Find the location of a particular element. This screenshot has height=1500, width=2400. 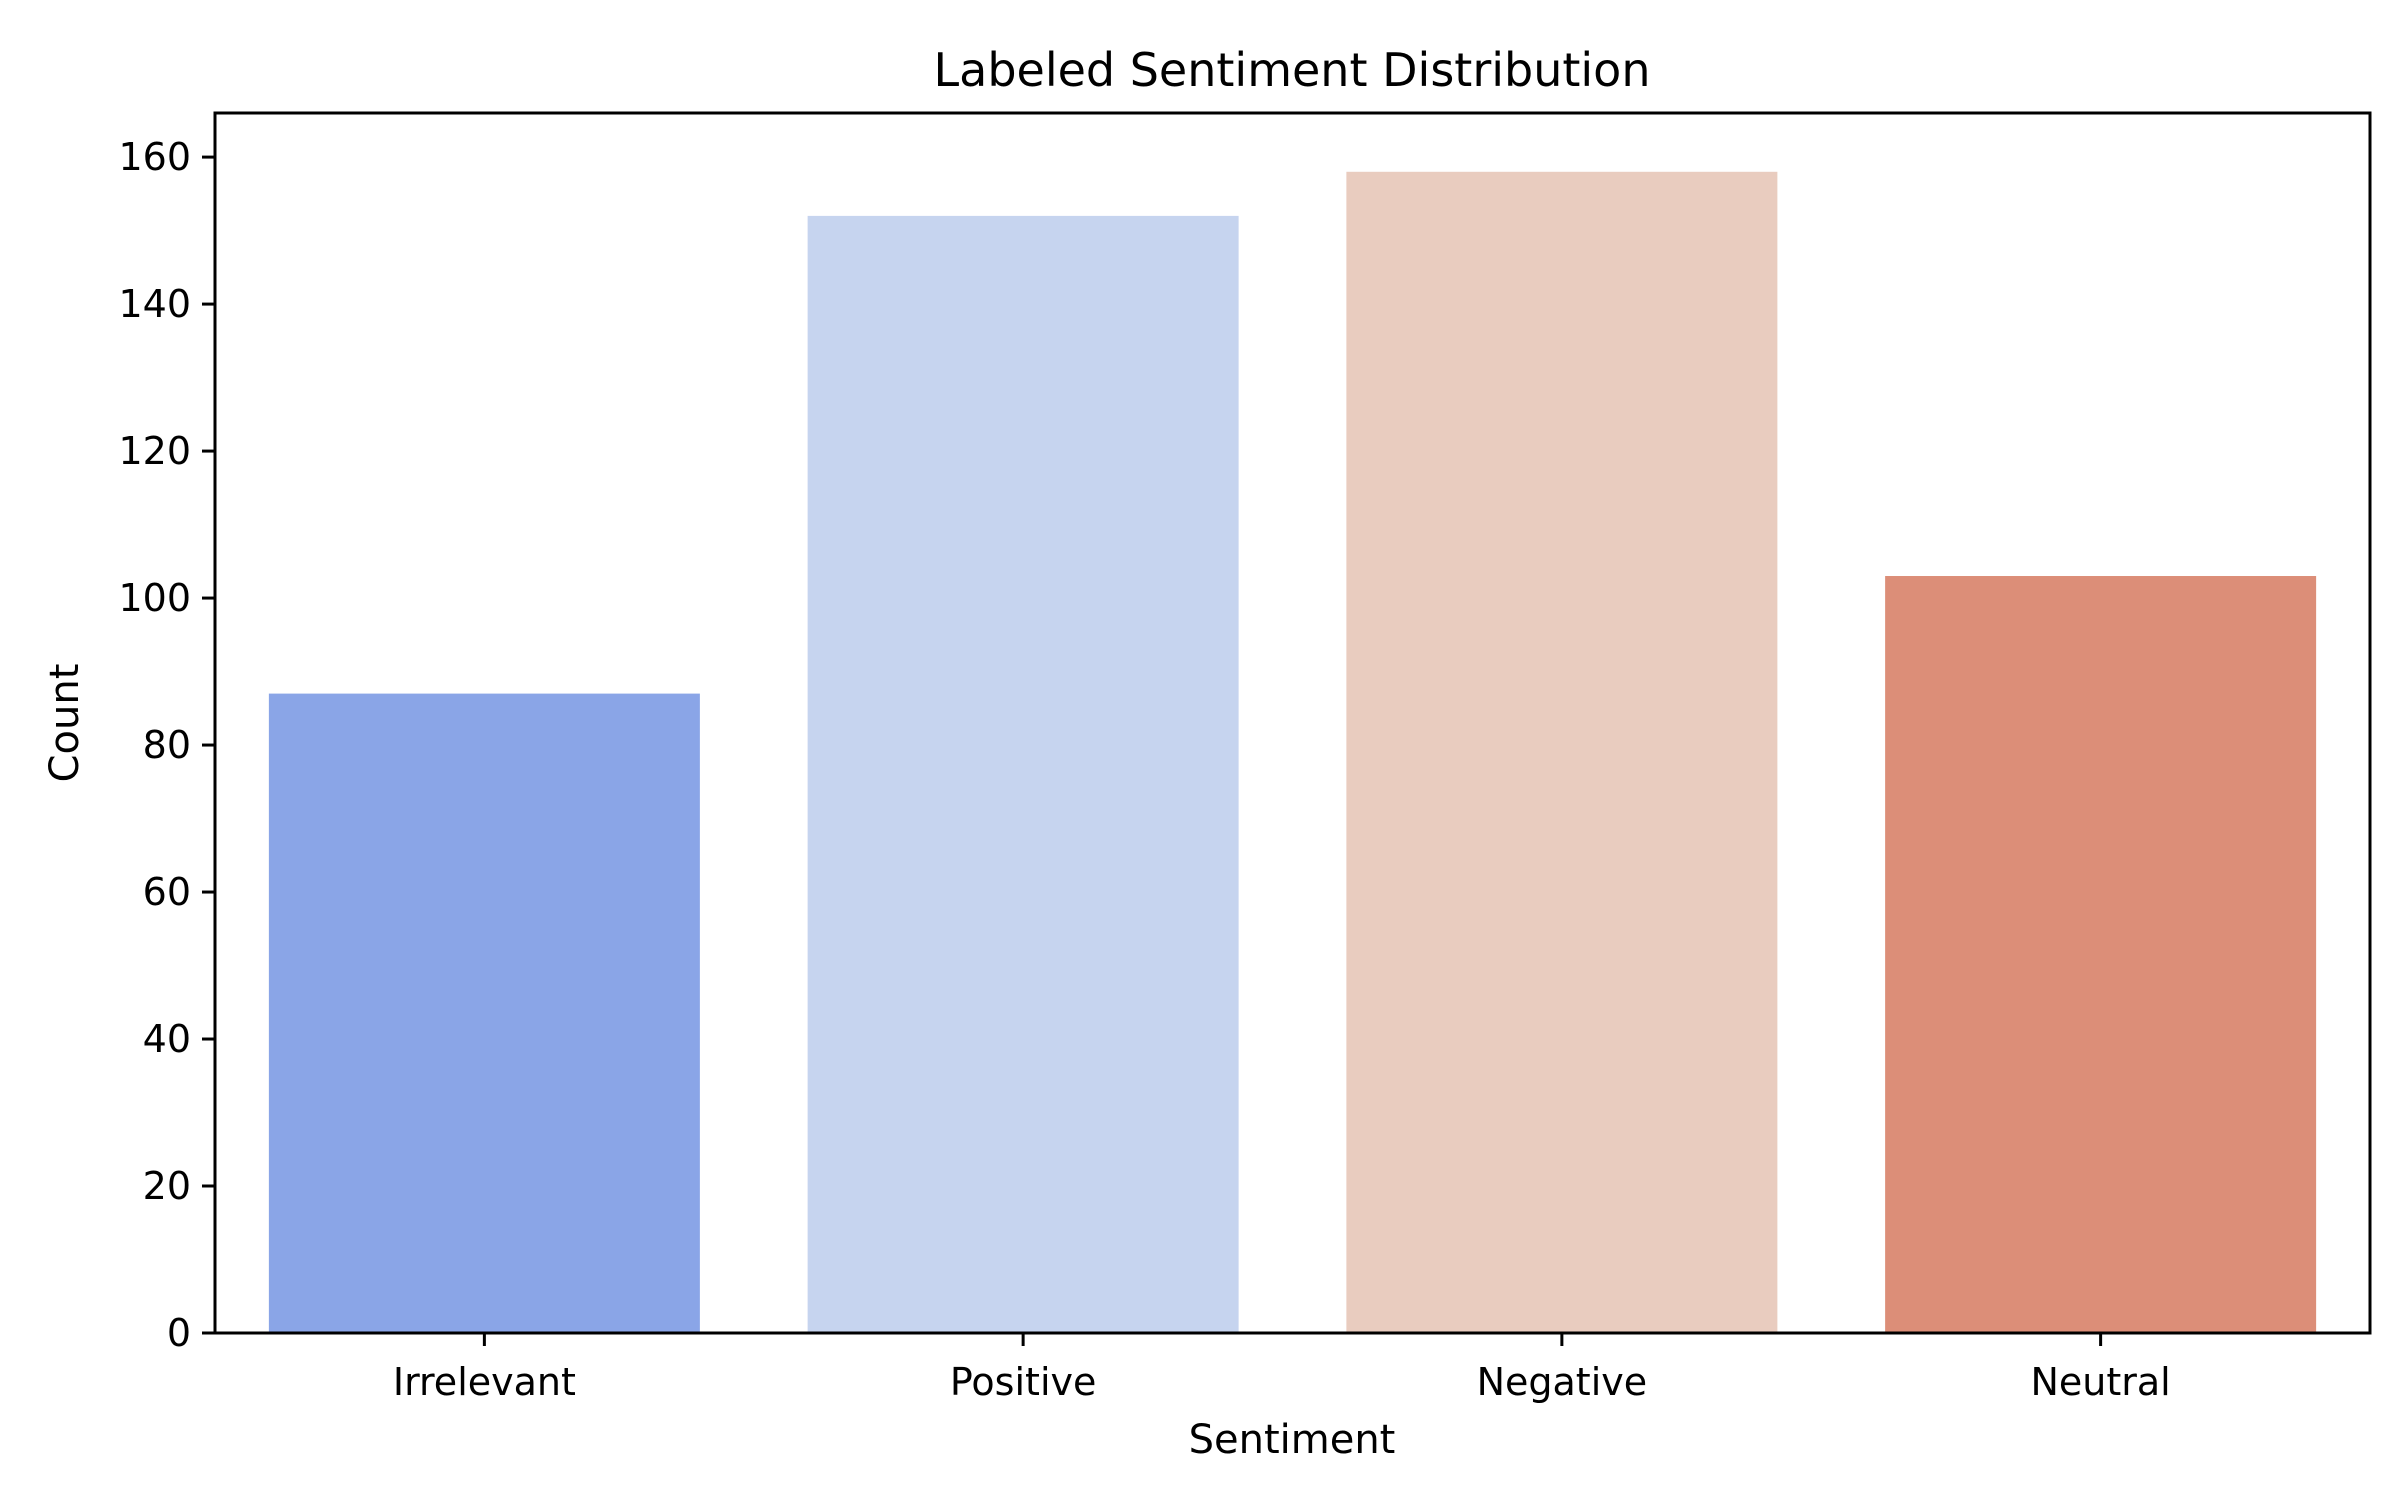

y-tick-label: 20 is located at coordinates (167, 1186).